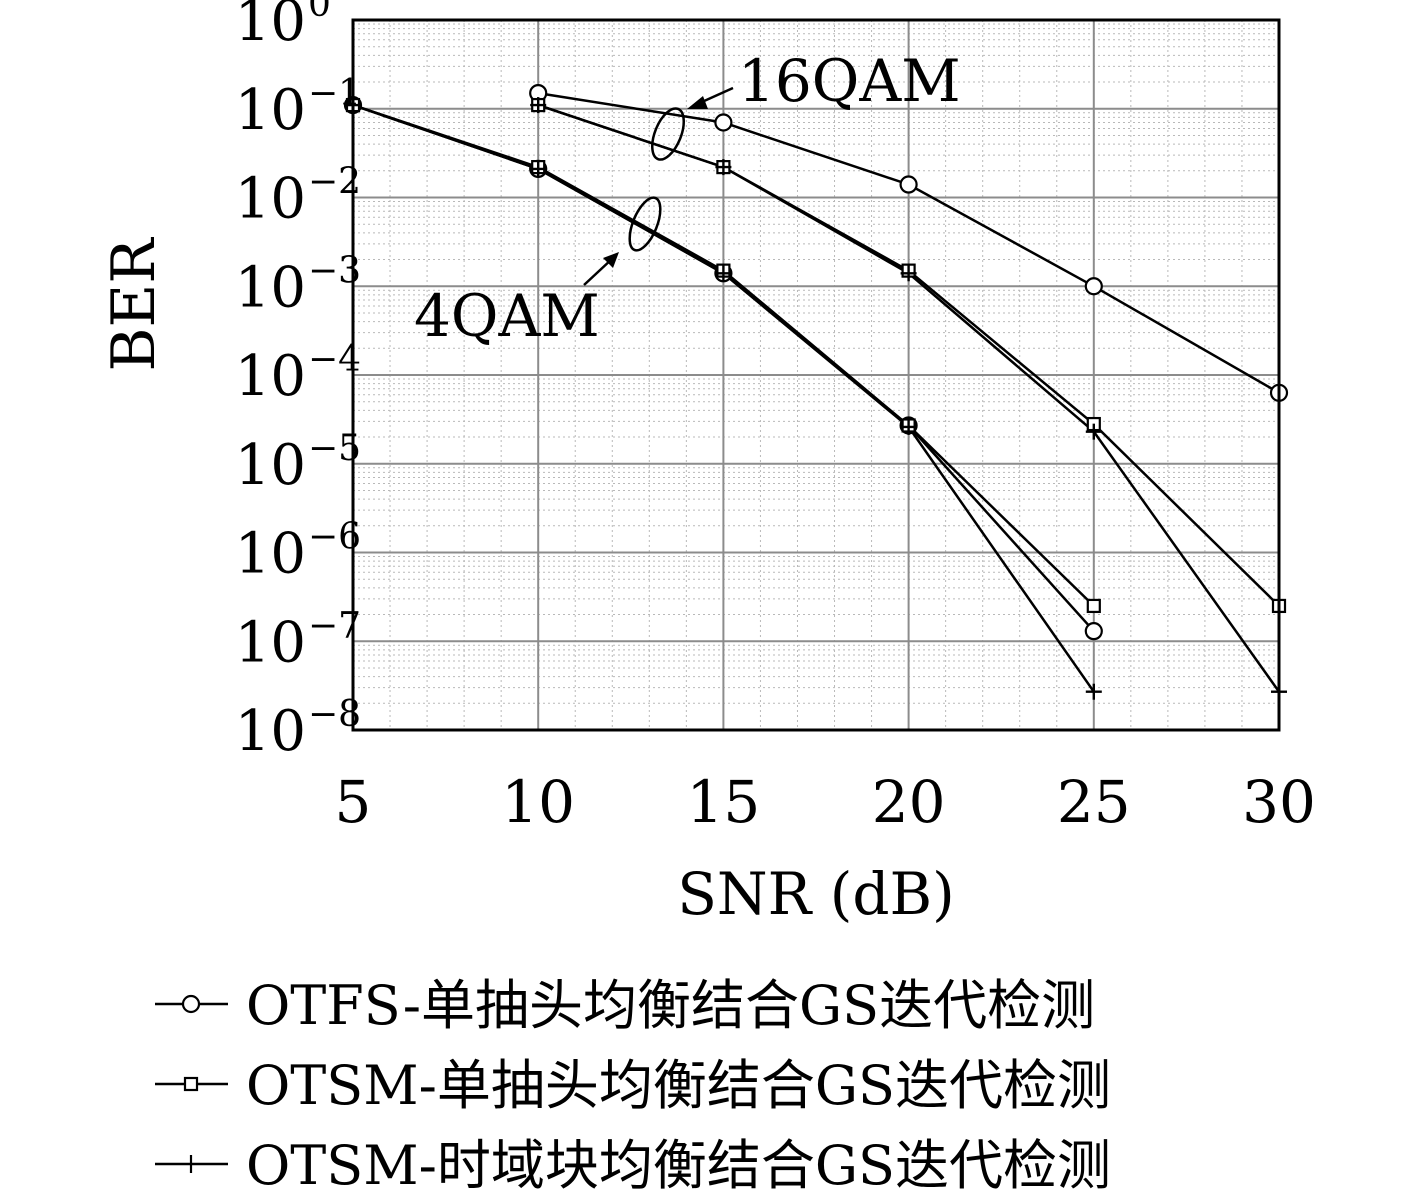 The image size is (1417, 1200). What do you see at coordinates (668, 134) in the screenshot?
I see `annotation-16qam-ellipse` at bounding box center [668, 134].